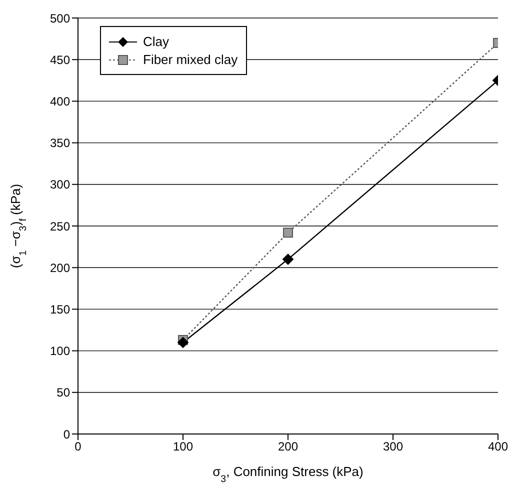 The image size is (526, 502). Describe the element at coordinates (78, 447) in the screenshot. I see `x-tick-label: 0` at that location.